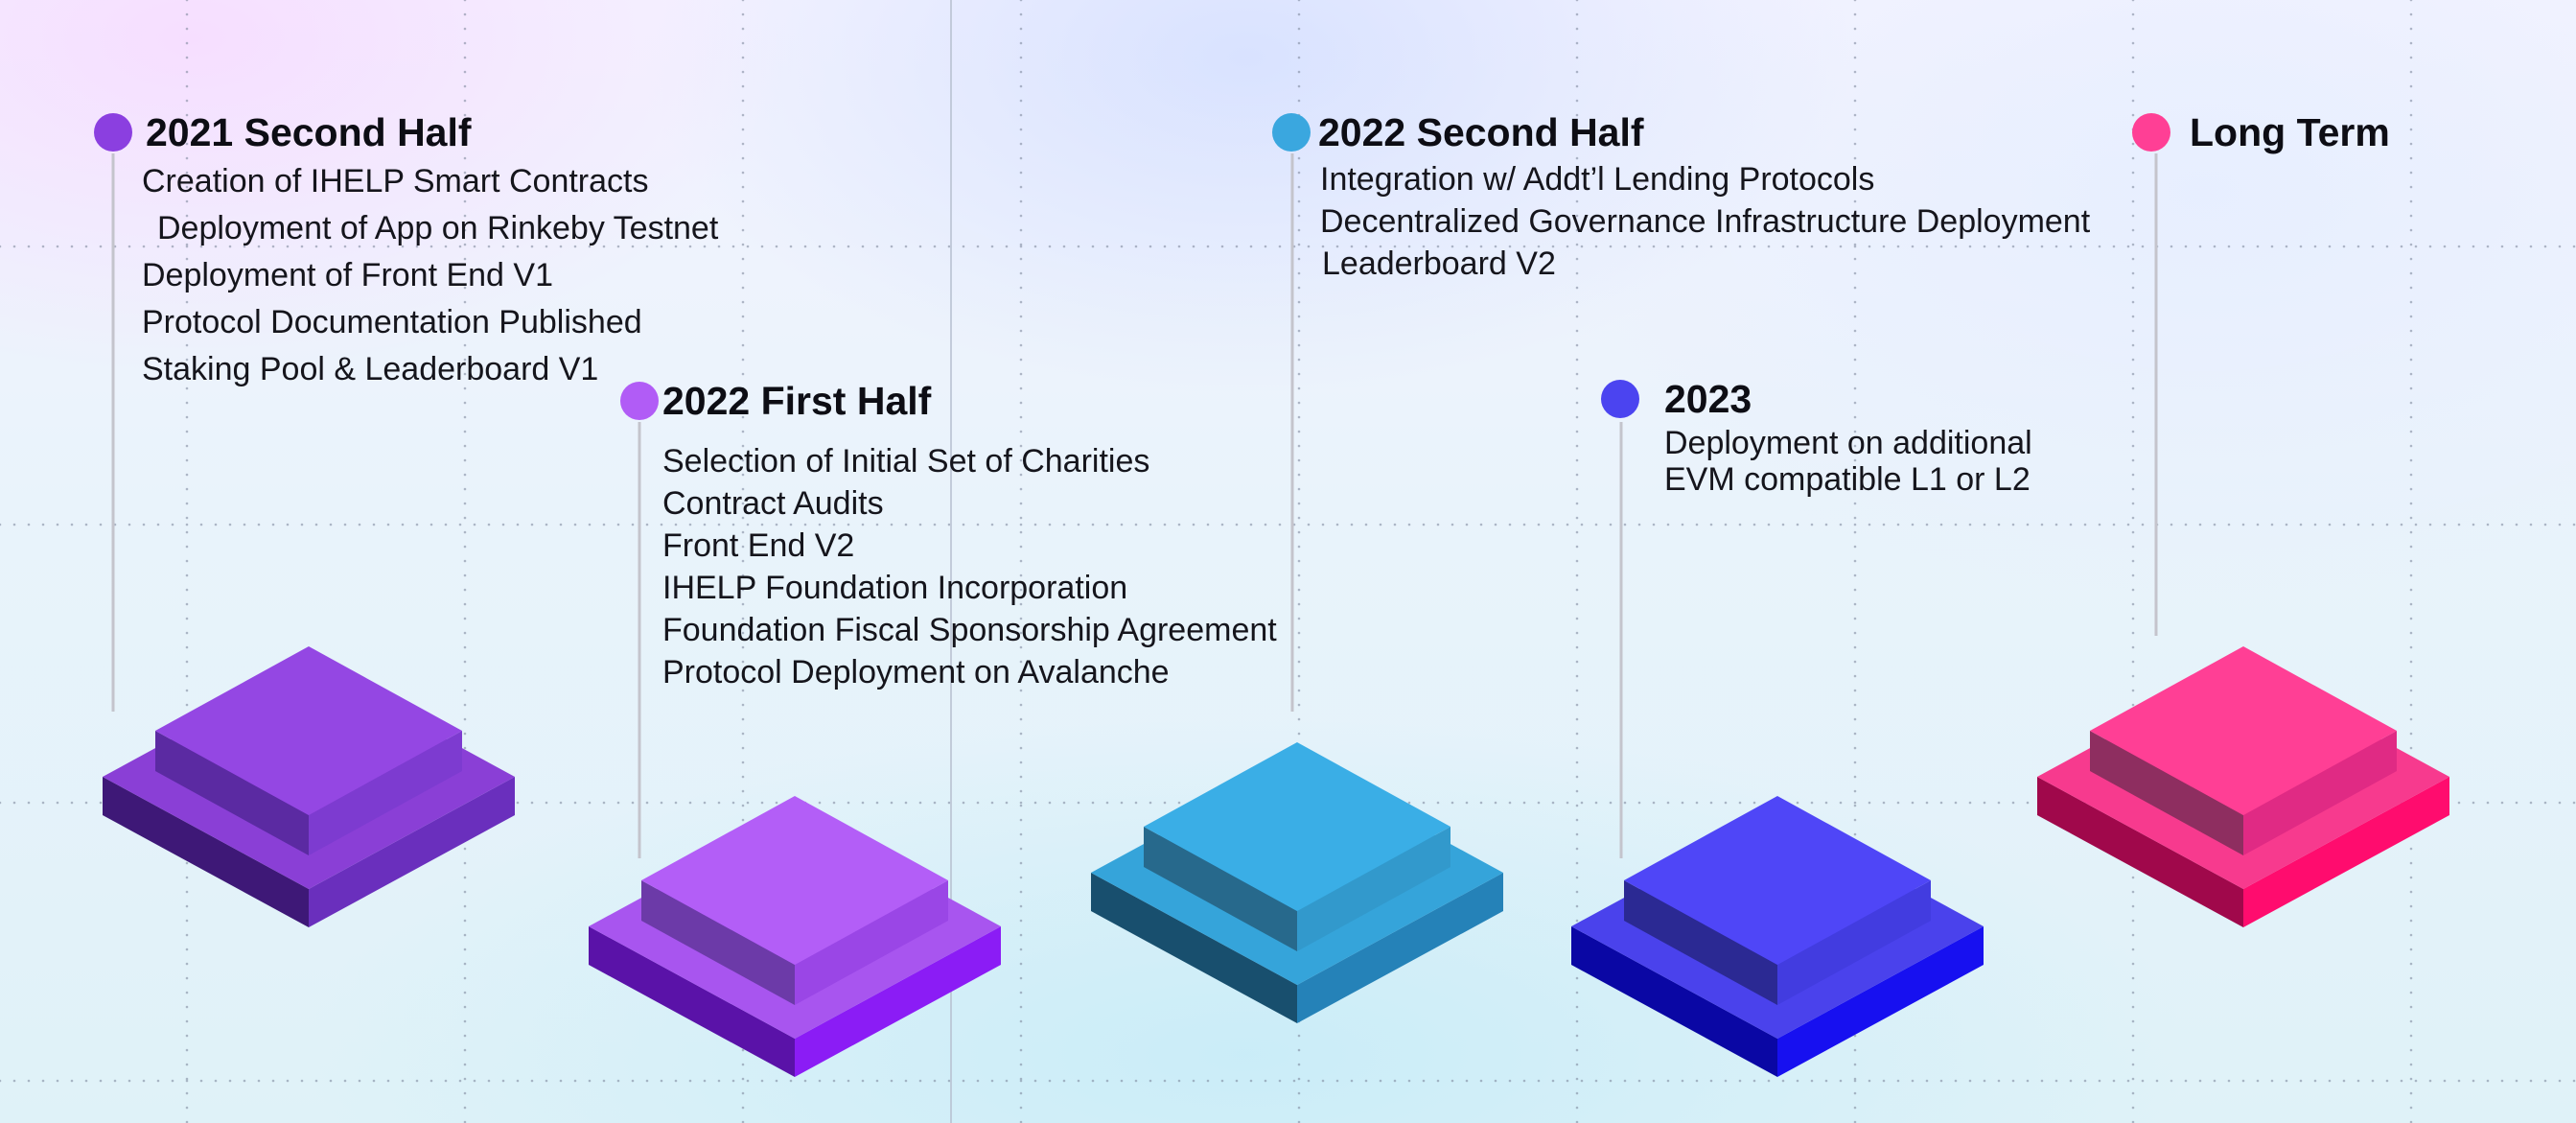  What do you see at coordinates (1481, 131) in the screenshot?
I see `milestone-title: 2022 Second Half` at bounding box center [1481, 131].